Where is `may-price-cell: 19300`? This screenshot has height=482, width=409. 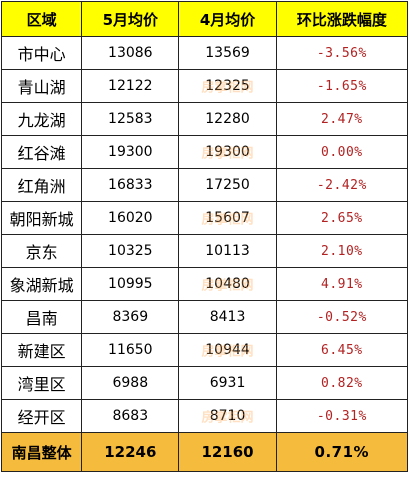 may-price-cell: 19300 is located at coordinates (130, 152).